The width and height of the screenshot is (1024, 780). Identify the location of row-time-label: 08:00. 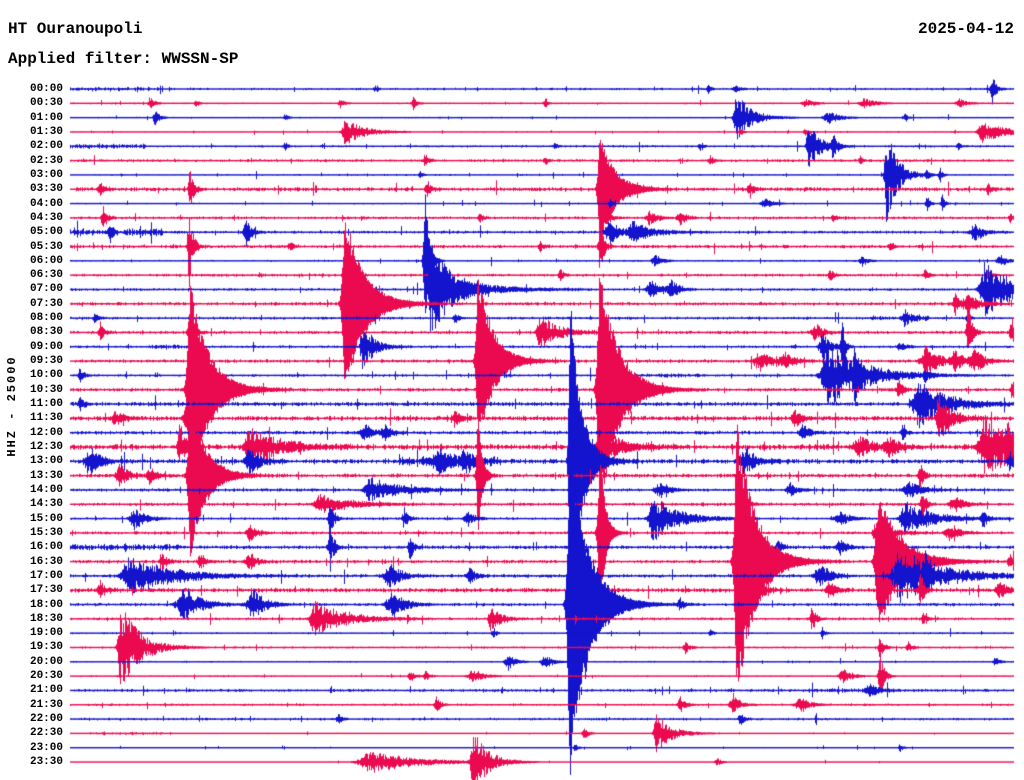
(46, 318).